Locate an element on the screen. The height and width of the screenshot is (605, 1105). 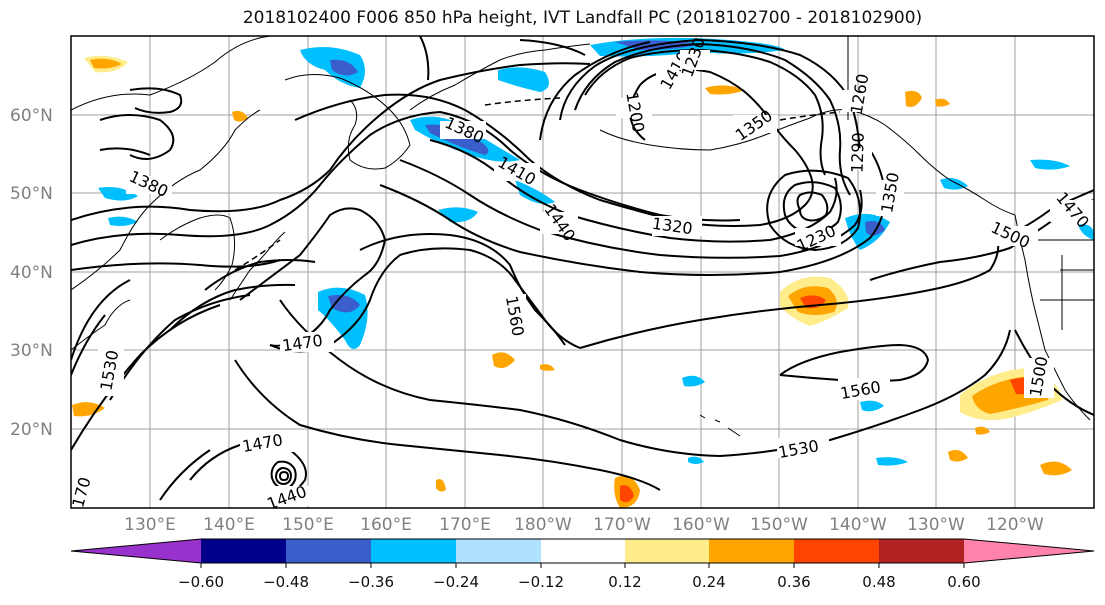
contour-label: 1320 is located at coordinates (676, 226).